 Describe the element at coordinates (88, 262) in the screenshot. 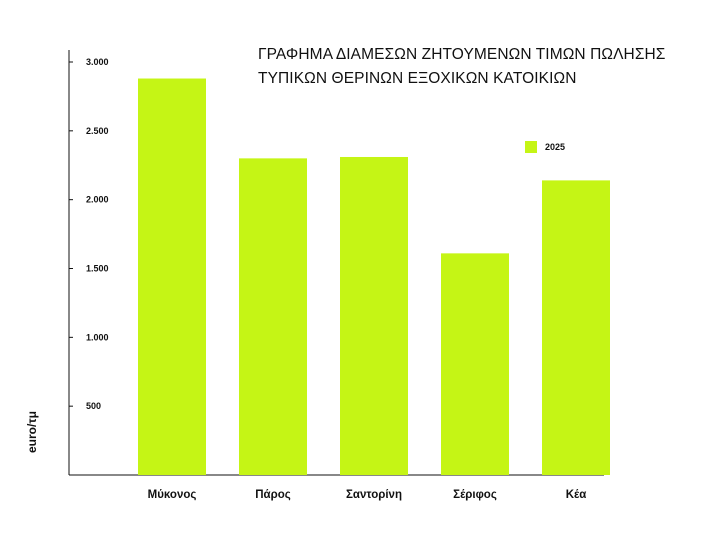

I see `y-axis: 500 1.000 1.500 2.000 2.500 3.000` at that location.